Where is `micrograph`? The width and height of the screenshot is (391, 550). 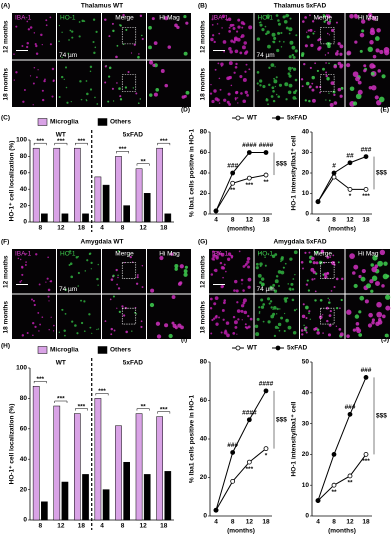
micrograph is located at coordinates (34, 36).